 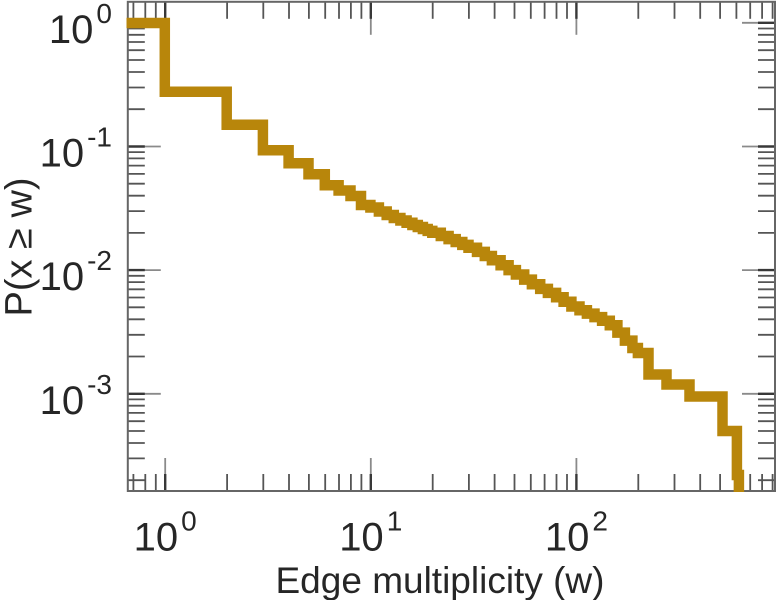 I want to click on svg-text:10-1: 10 -1, so click(x=76, y=149).